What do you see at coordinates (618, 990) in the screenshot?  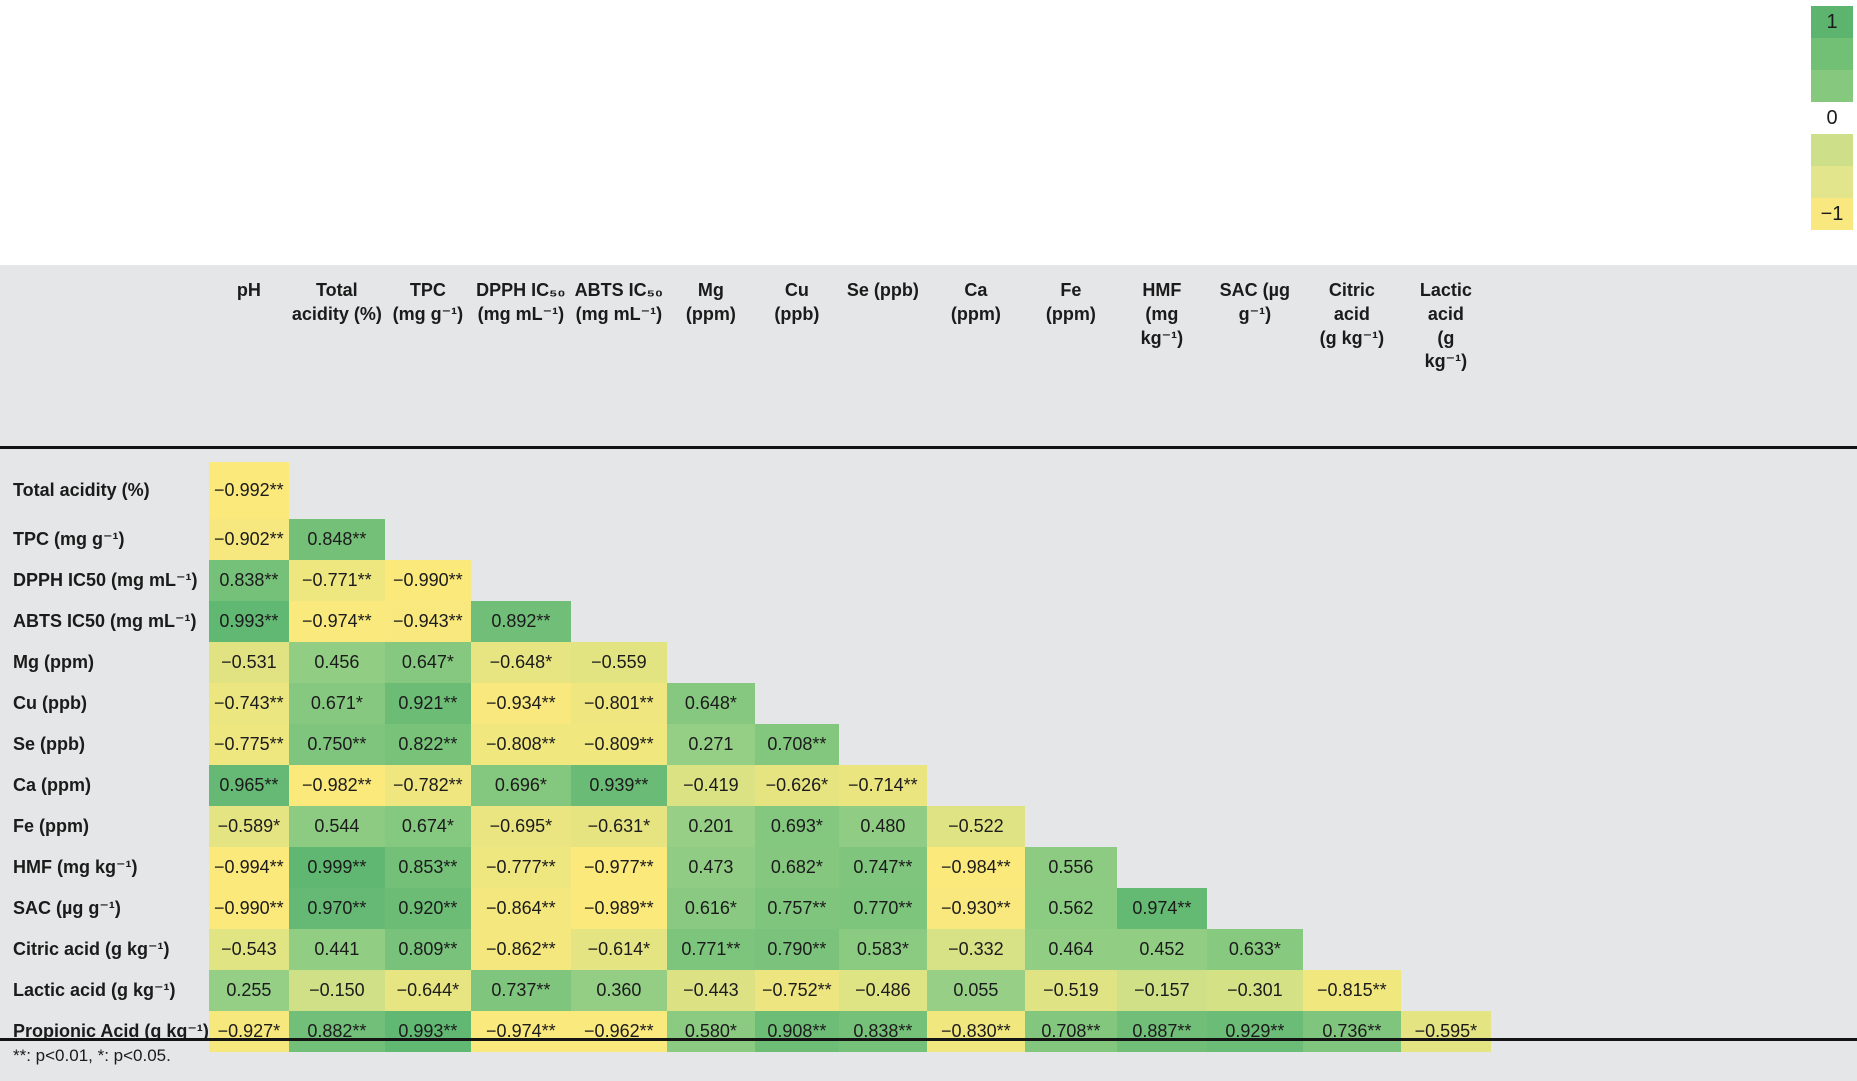 I see `matrix-cell: 0.360` at bounding box center [618, 990].